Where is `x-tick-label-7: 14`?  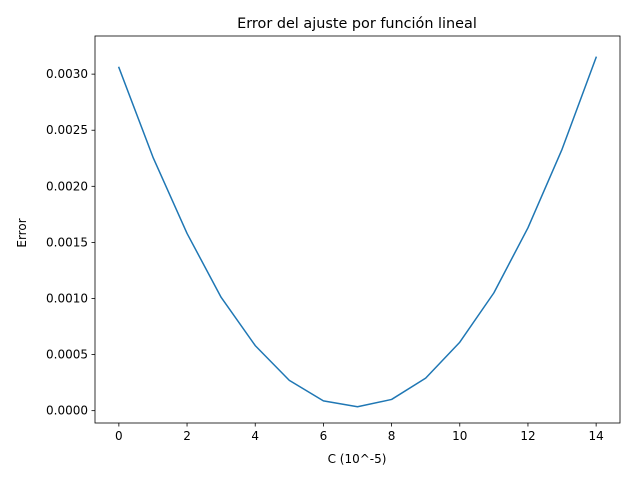
x-tick-label-7: 14 is located at coordinates (595, 436).